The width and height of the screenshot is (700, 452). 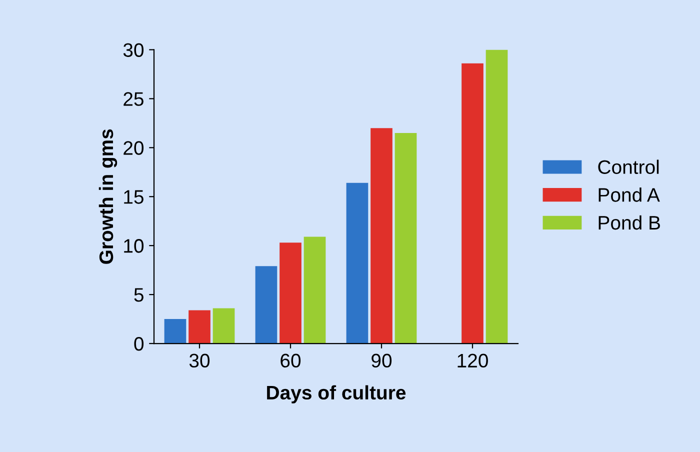 I want to click on x-axis-title: Days of culture, so click(x=336, y=394).